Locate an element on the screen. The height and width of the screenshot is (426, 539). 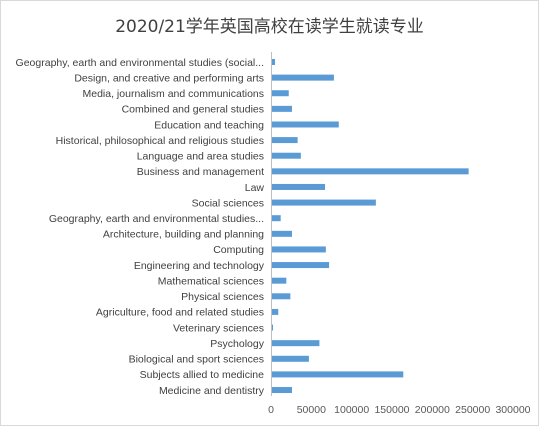
category-label: Computing is located at coordinates (238, 250).